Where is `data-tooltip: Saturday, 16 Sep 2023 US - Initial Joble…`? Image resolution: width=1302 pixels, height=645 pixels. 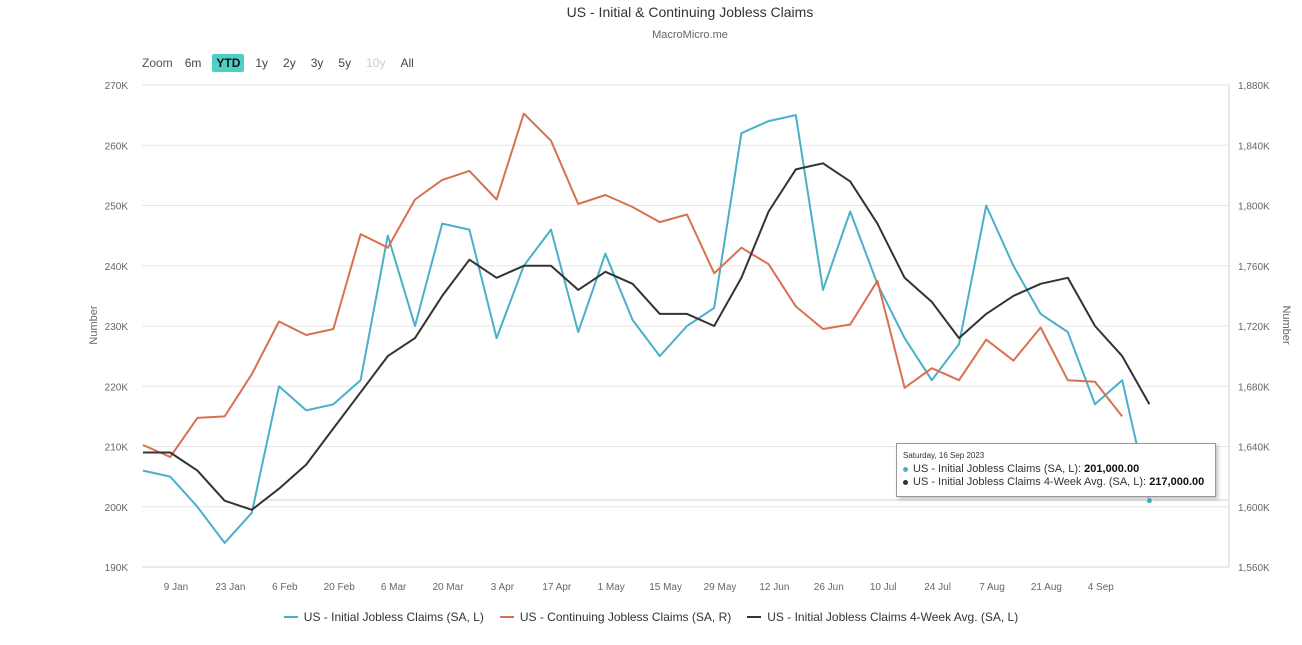
data-tooltip: Saturday, 16 Sep 2023 US - Initial Joble… is located at coordinates (1056, 470).